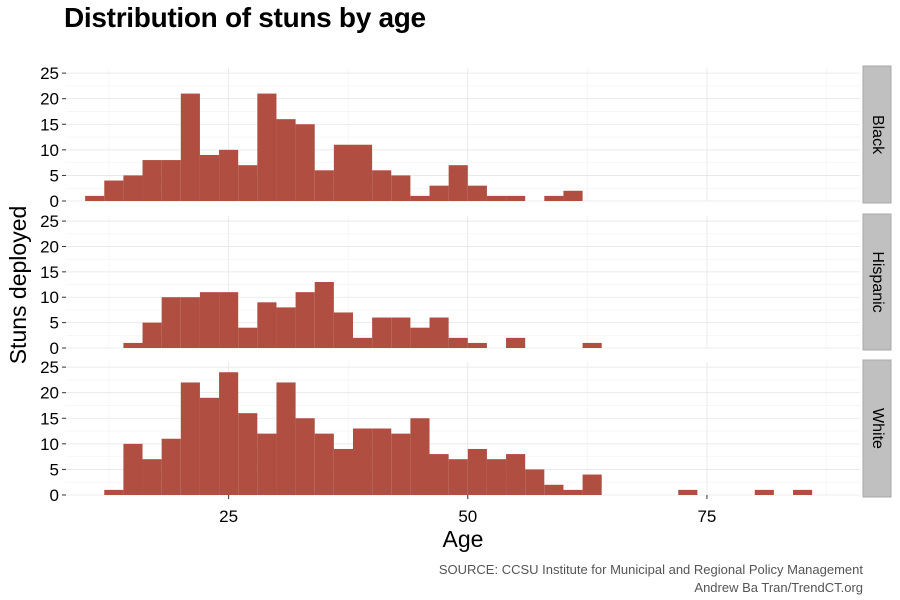 Image resolution: width=900 pixels, height=600 pixels. I want to click on x-axis-title: Age, so click(463, 539).